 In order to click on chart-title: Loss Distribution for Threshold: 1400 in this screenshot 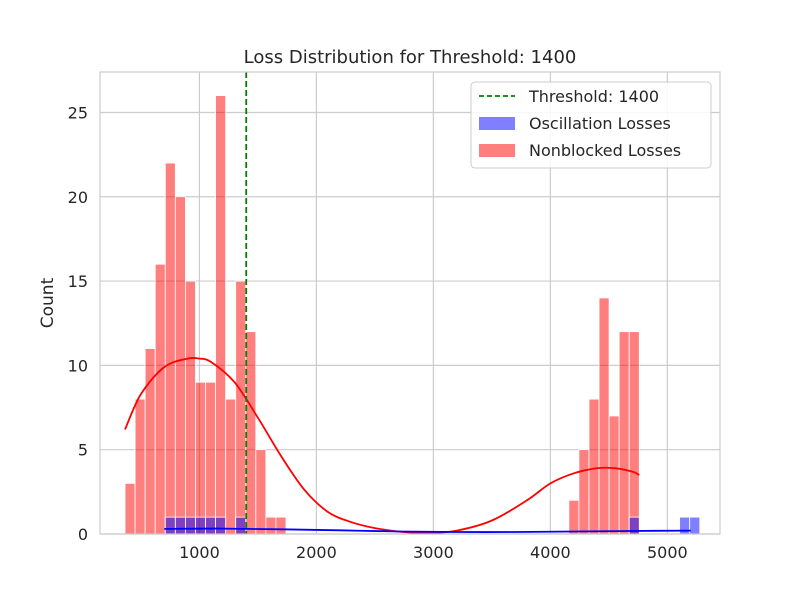, I will do `click(410, 57)`.